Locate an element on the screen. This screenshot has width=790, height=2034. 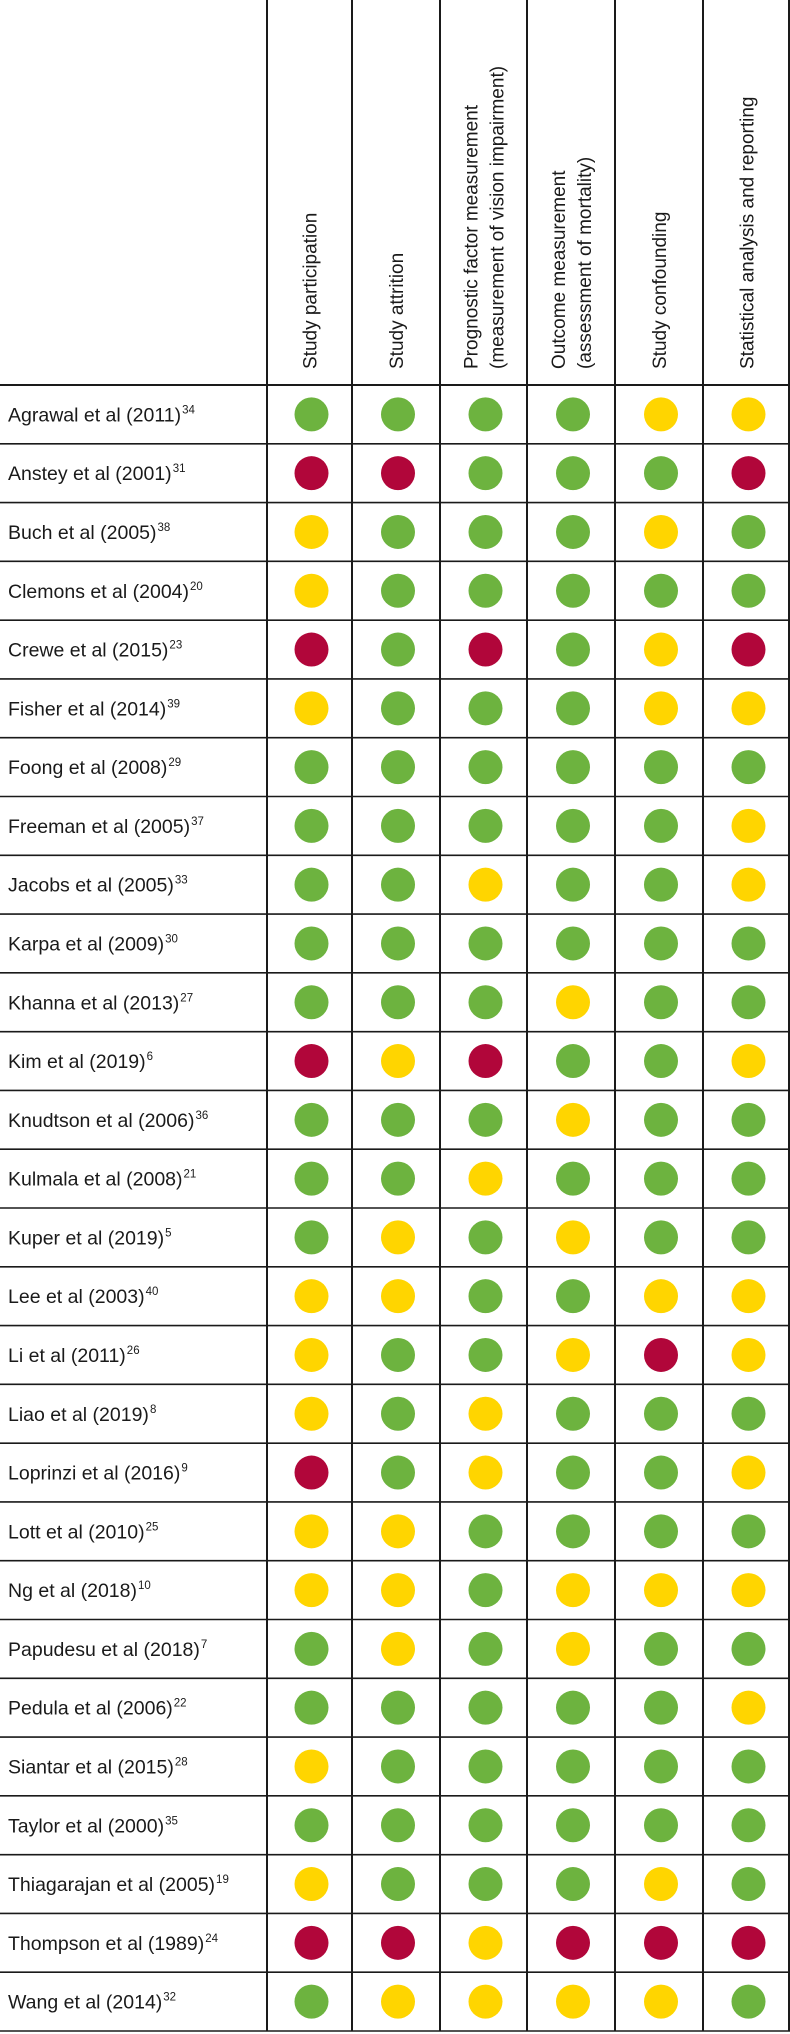
study-label: Kim et al (2019)6 is located at coordinates (80, 1062).